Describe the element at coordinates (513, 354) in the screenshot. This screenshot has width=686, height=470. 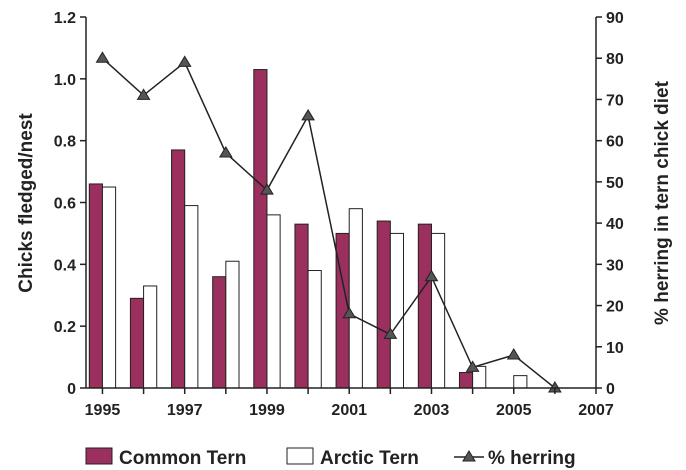
I see `point-herring-2005` at that location.